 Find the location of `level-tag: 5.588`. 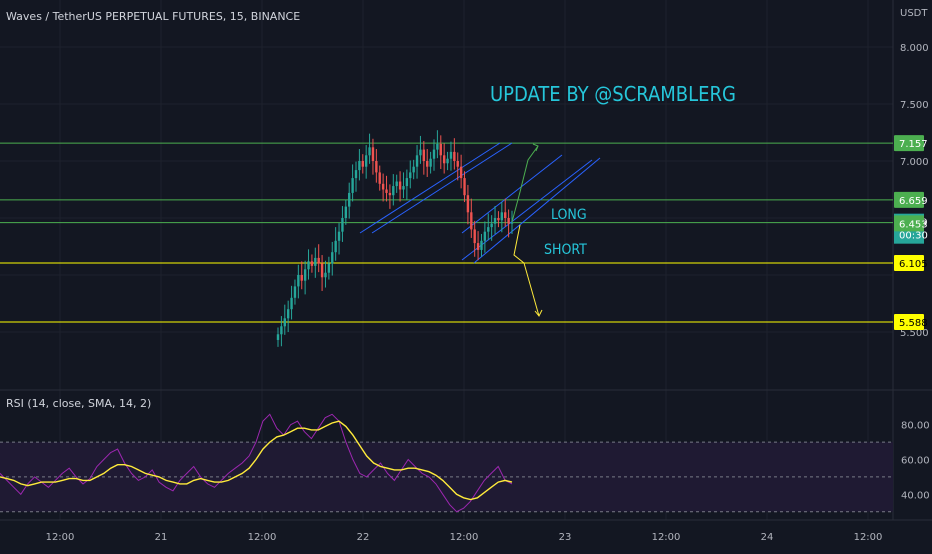

level-tag: 5.588 is located at coordinates (913, 323).